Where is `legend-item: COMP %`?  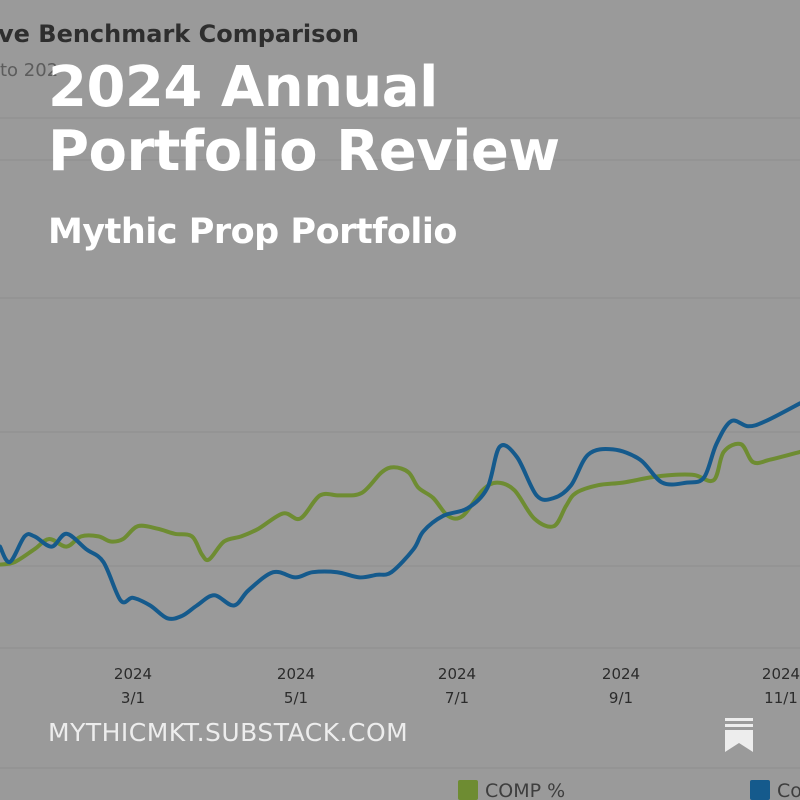 legend-item: COMP % is located at coordinates (511, 790).